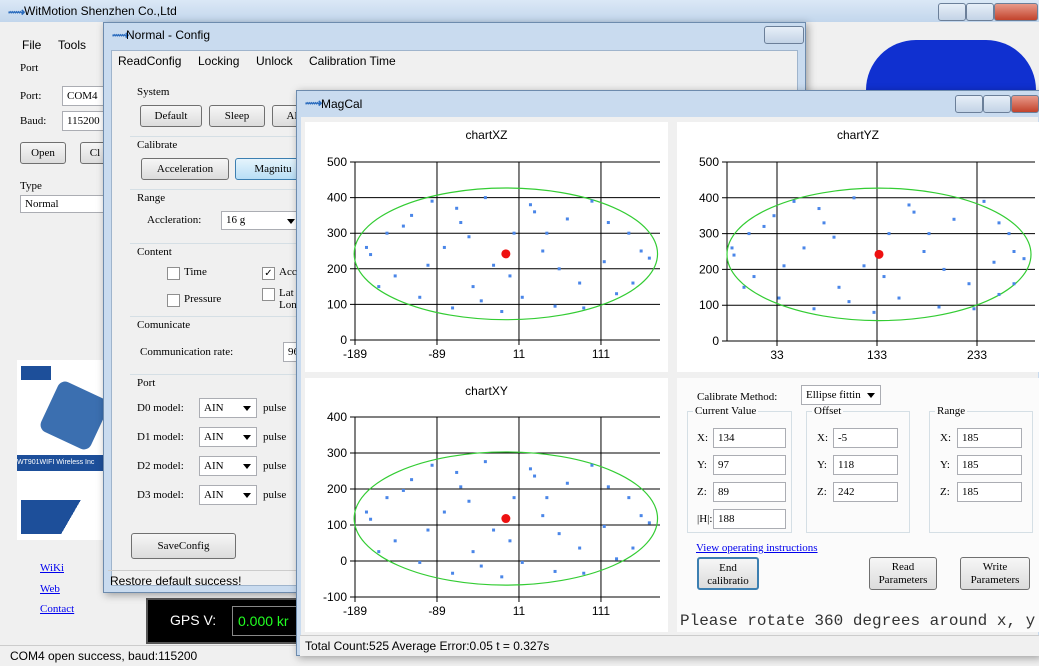  I want to click on window-title: WitMotion Shenzhen Co.,Ltd, so click(100, 11).